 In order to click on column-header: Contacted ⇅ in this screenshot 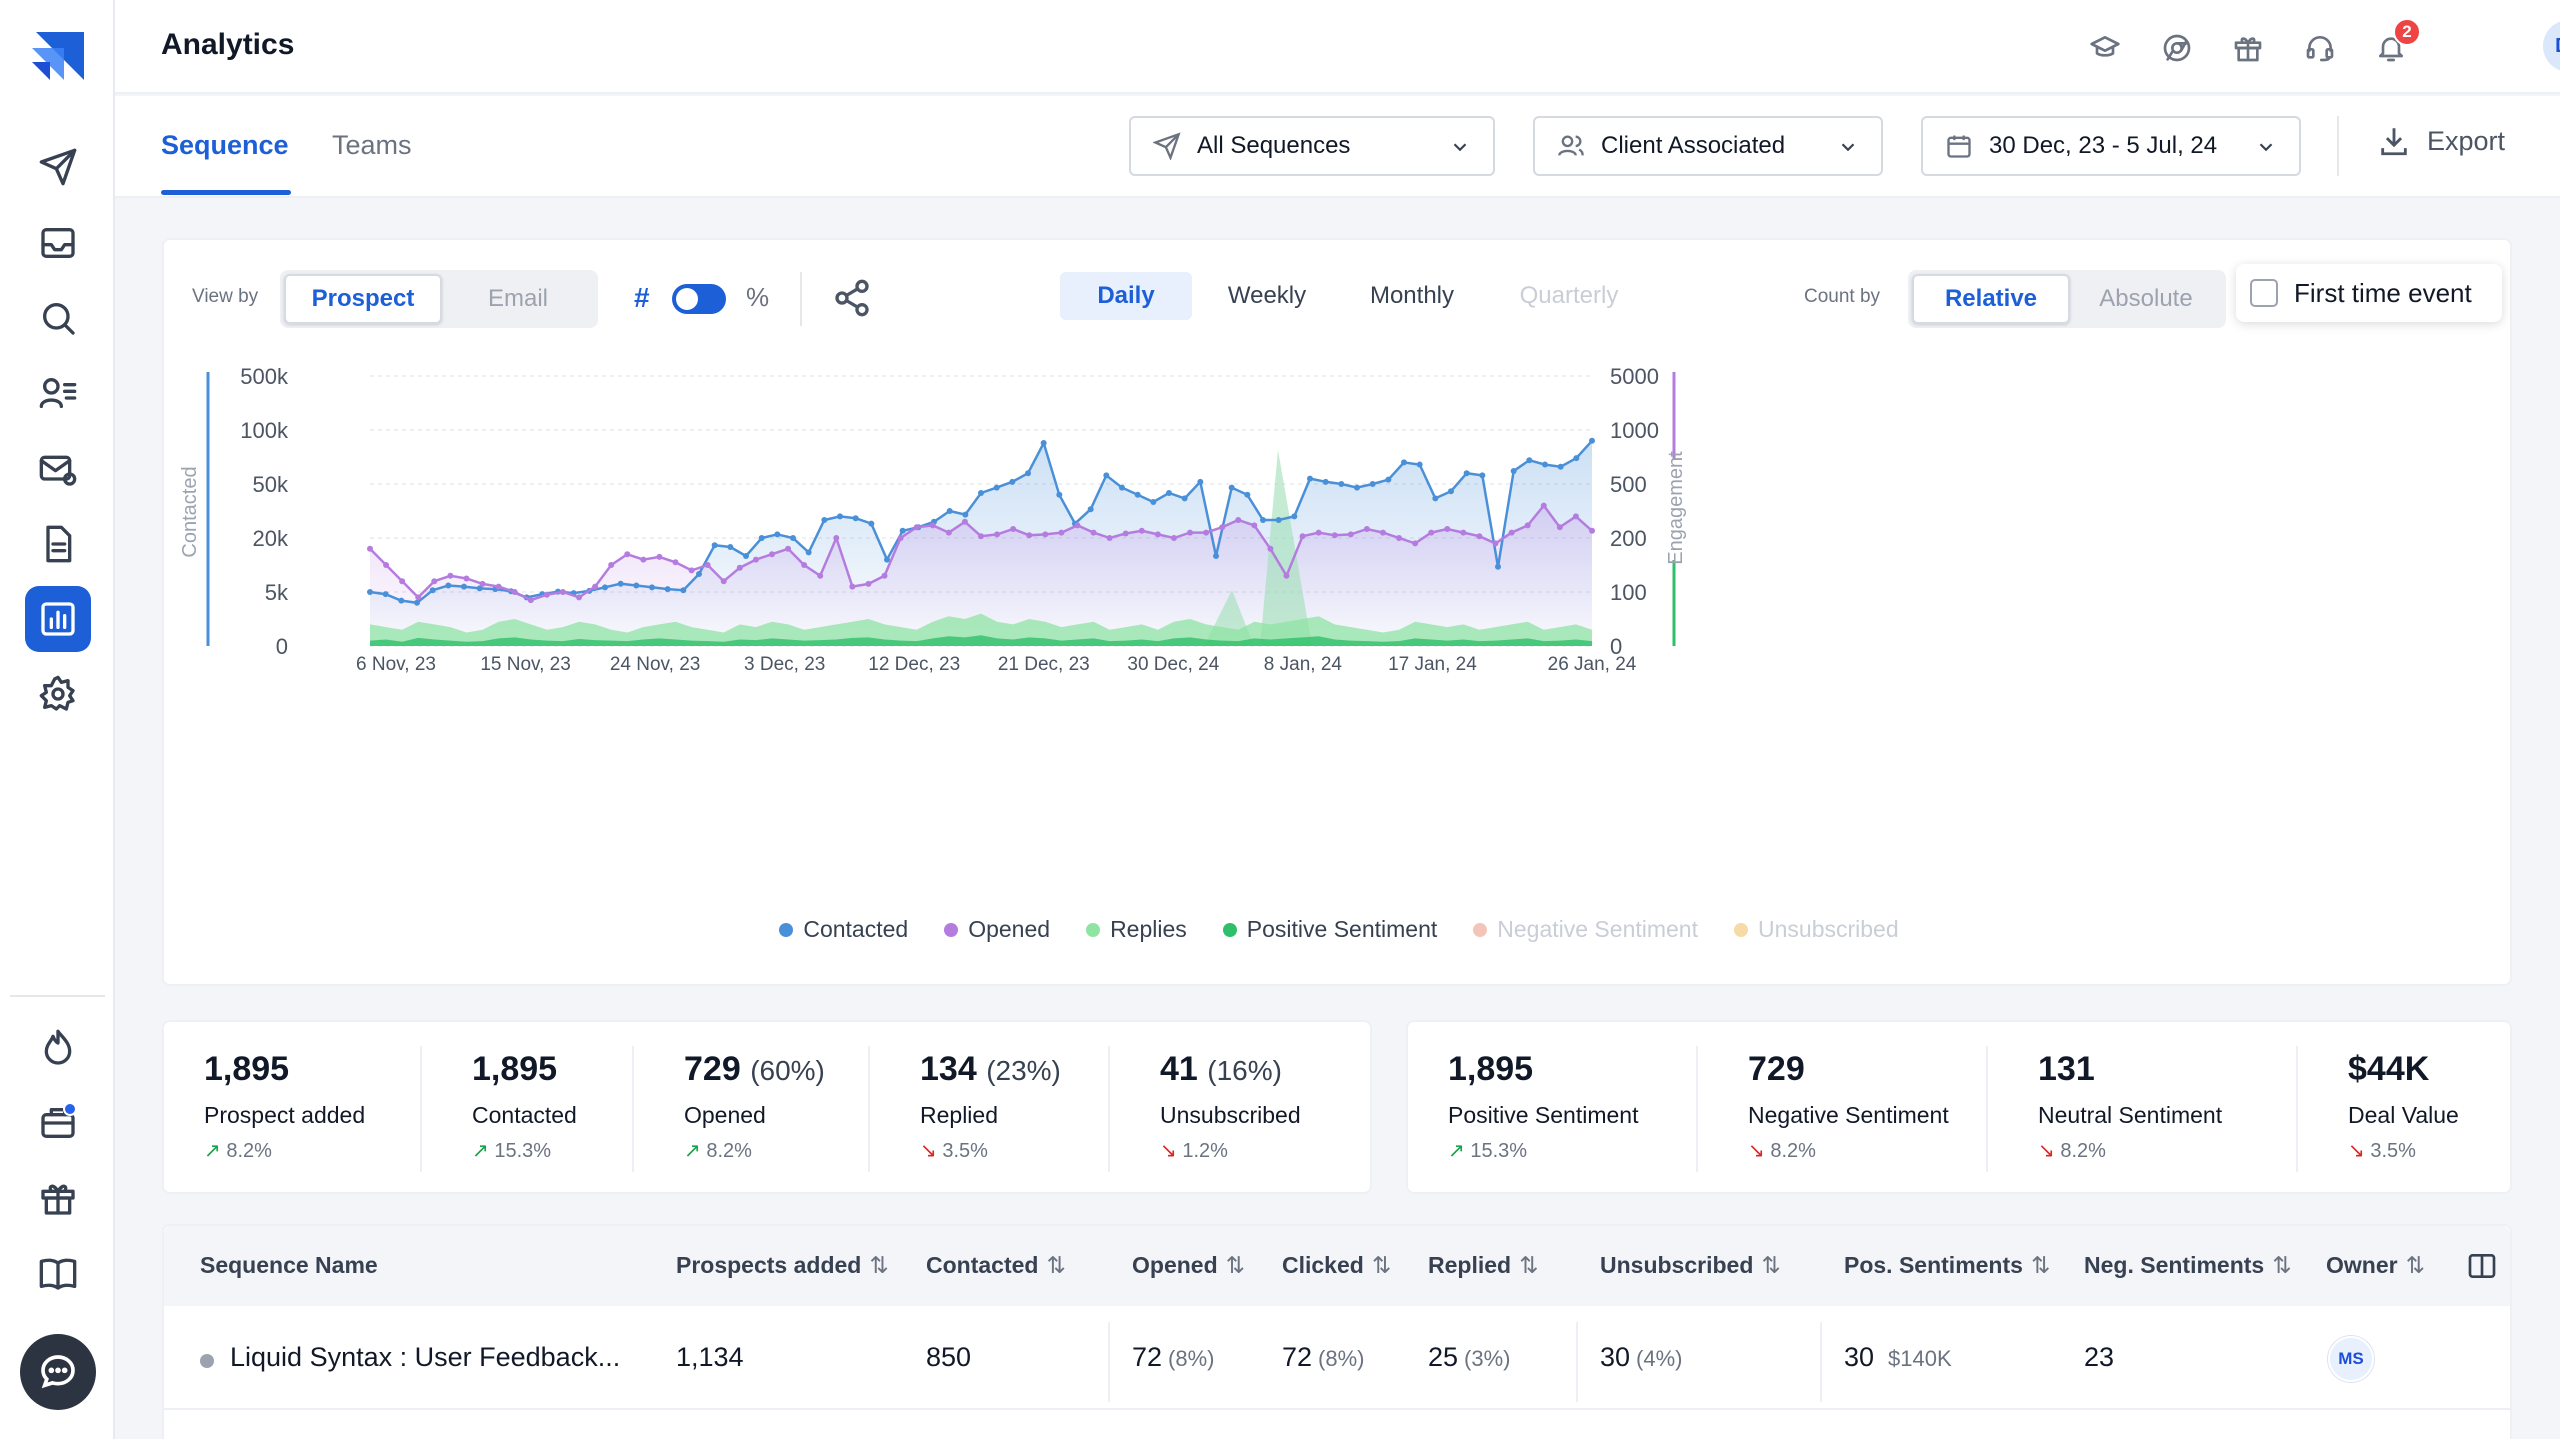, I will do `click(996, 1265)`.